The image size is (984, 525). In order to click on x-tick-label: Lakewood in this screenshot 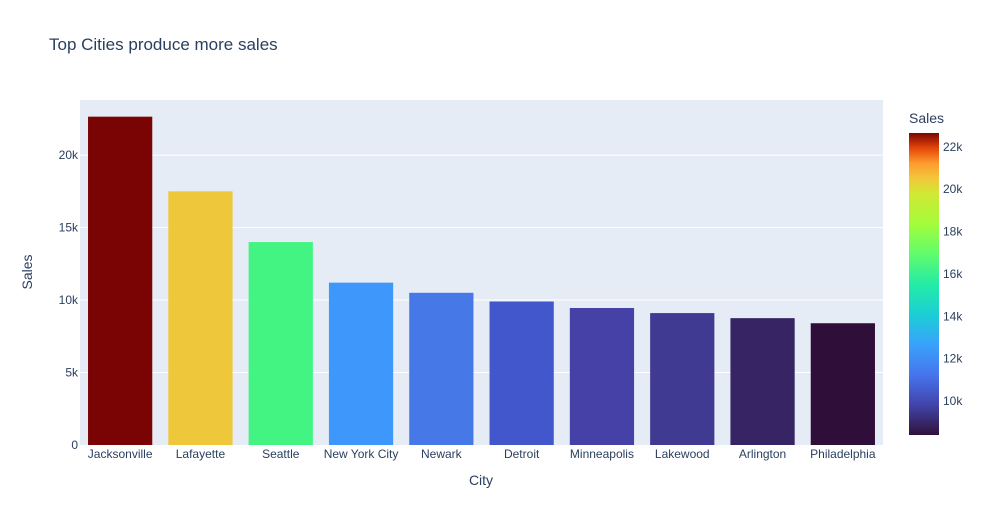, I will do `click(682, 454)`.